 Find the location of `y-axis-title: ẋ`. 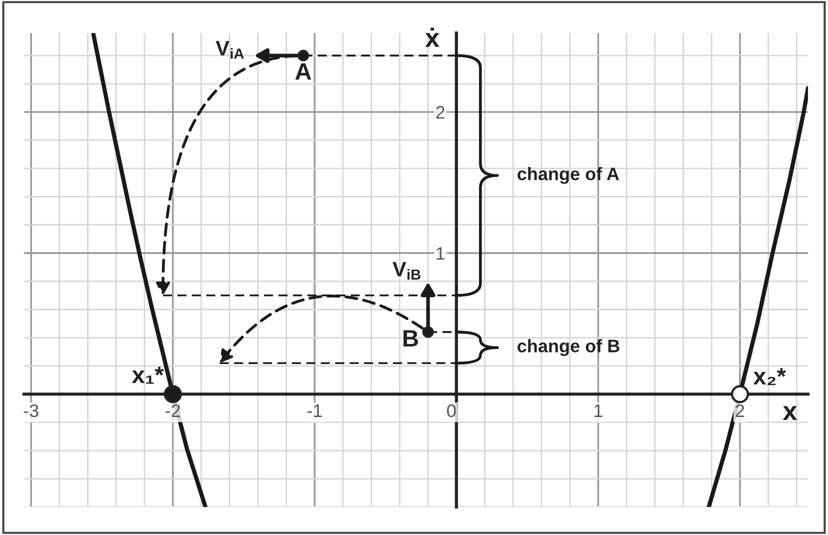

y-axis-title: ẋ is located at coordinates (432, 37).